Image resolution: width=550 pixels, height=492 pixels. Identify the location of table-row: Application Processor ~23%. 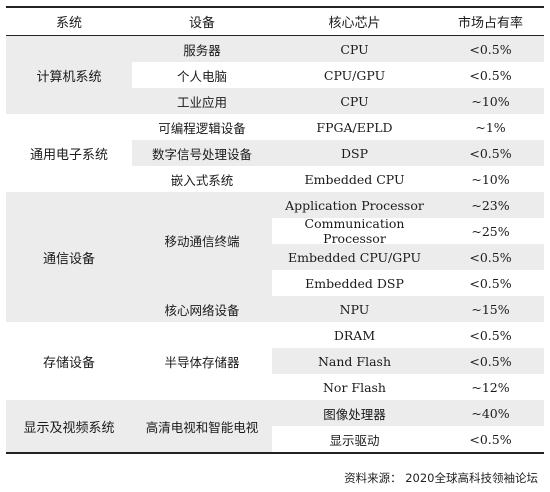
(408, 205).